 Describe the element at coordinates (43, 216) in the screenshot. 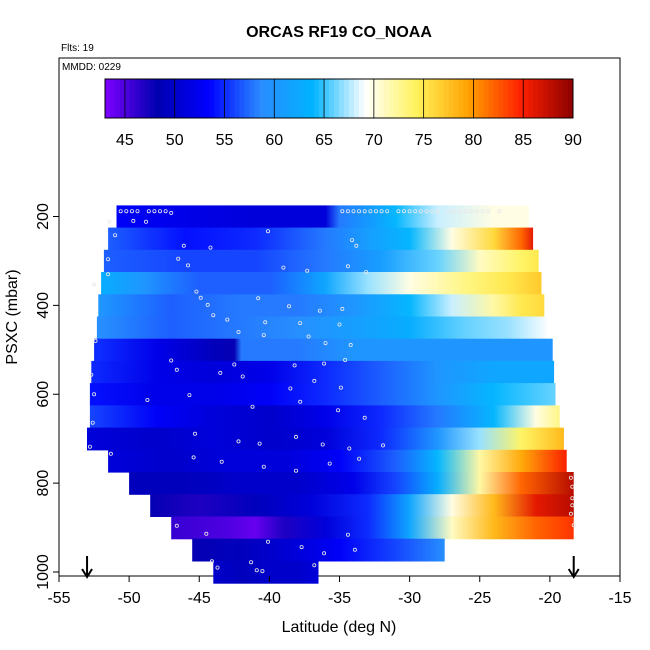

I see `y-tick-label: 200` at that location.